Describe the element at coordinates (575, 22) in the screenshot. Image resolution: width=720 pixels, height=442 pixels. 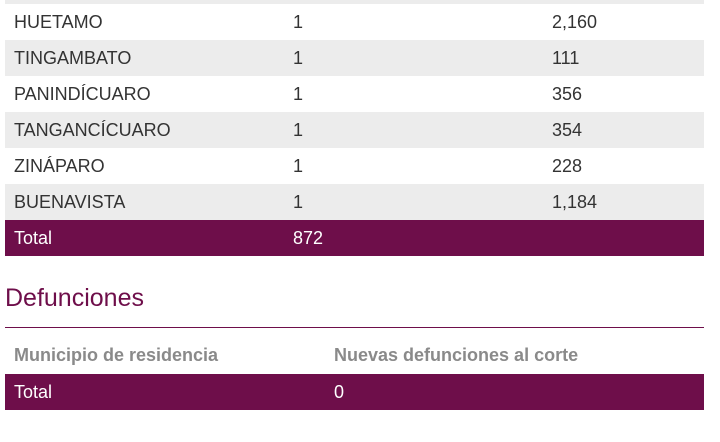
I see `acumulados-cell: 2,160` at that location.